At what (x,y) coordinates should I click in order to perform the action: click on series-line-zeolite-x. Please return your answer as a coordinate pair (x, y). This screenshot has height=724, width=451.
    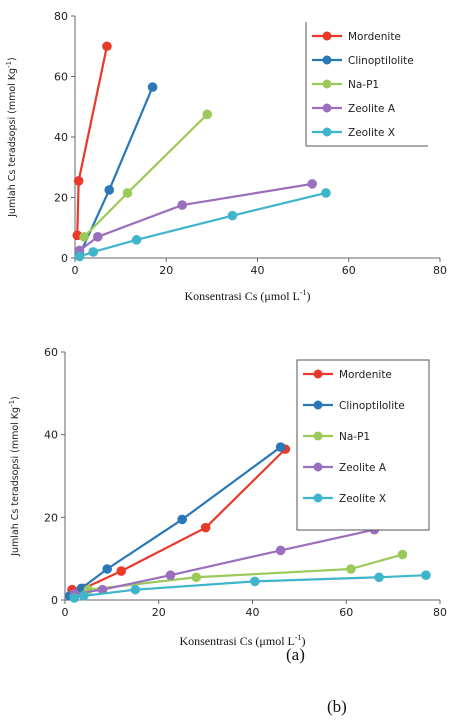
    Looking at the image, I should click on (250, 587).